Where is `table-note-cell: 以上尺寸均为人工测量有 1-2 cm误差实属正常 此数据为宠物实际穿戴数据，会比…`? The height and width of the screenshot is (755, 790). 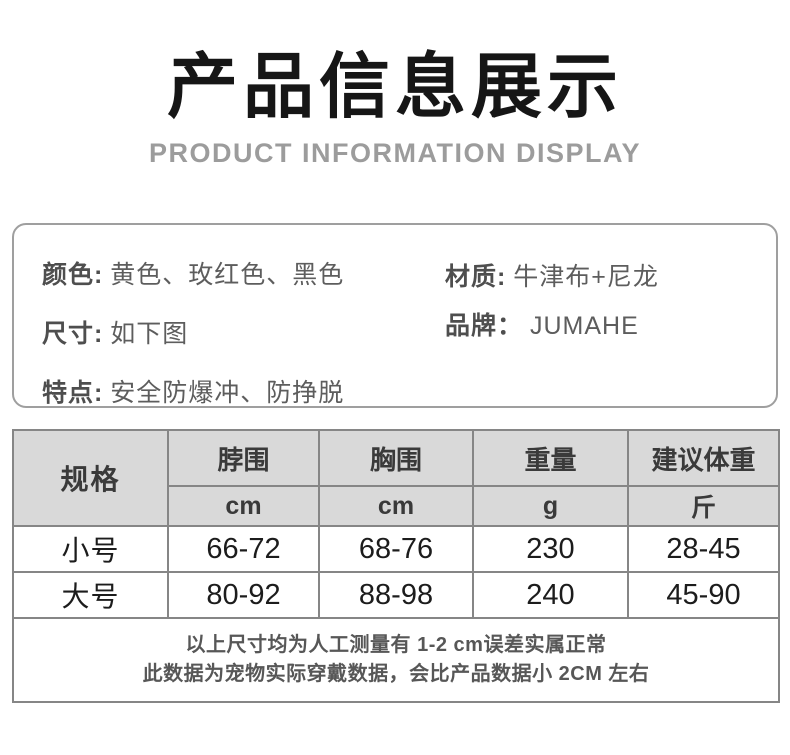 table-note-cell: 以上尺寸均为人工测量有 1-2 cm误差实属正常 此数据为宠物实际穿戴数据，会比… is located at coordinates (396, 660).